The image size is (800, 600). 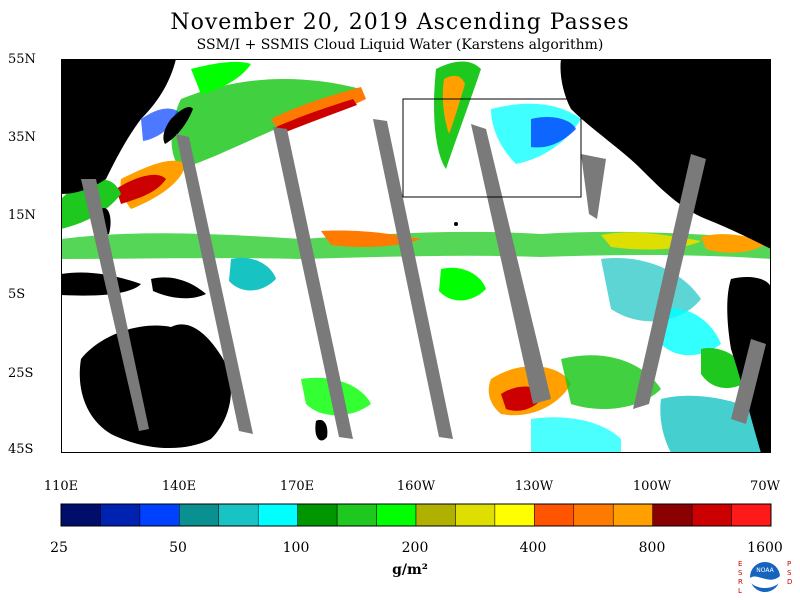 What do you see at coordinates (155, 386) in the screenshot?
I see `australia-landmass` at bounding box center [155, 386].